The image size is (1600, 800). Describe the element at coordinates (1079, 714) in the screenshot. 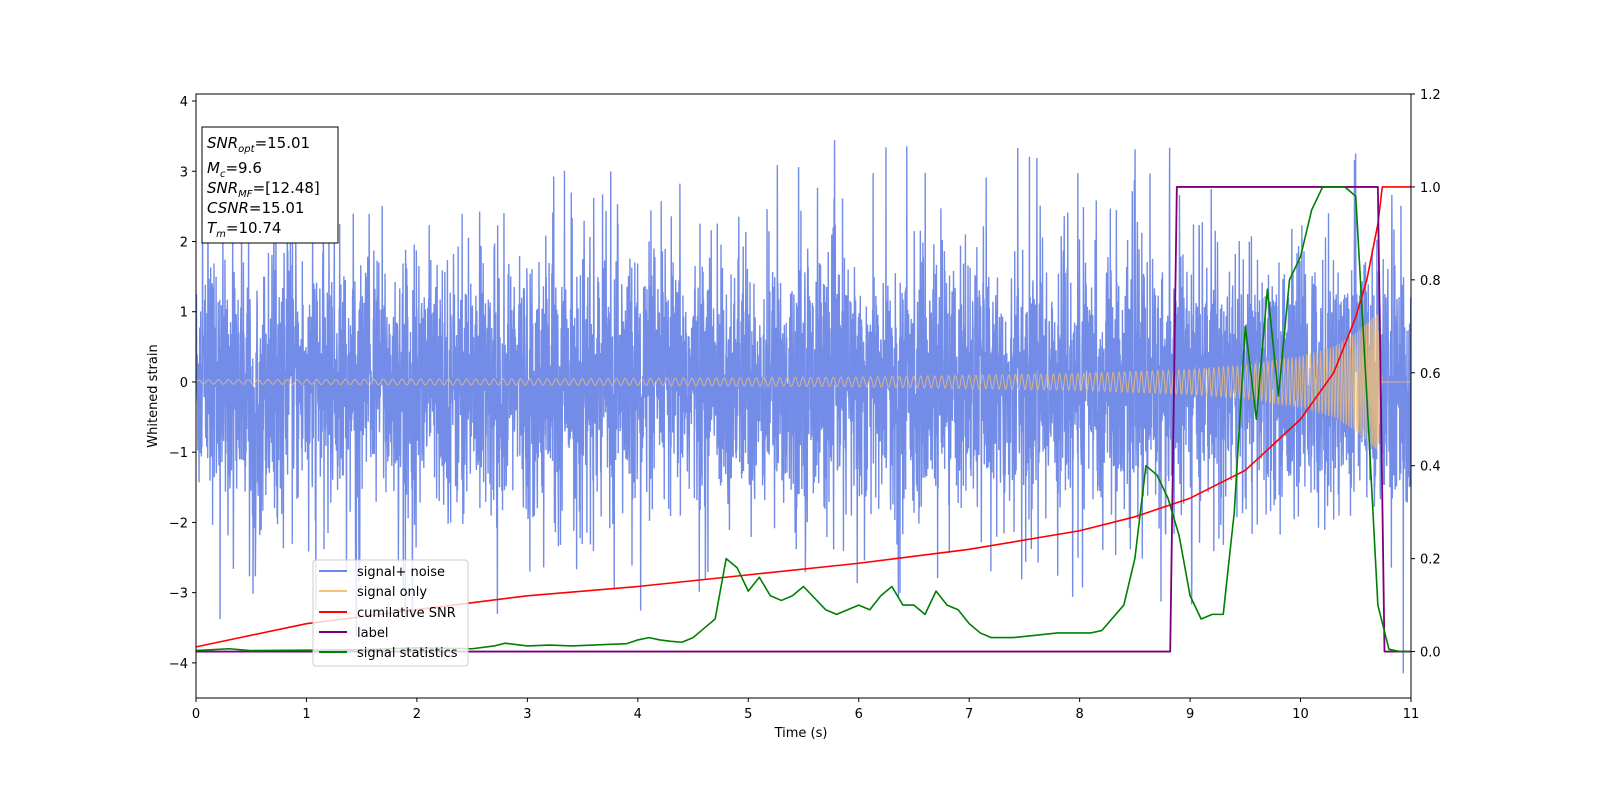

I see `x-tick-label: 8` at that location.